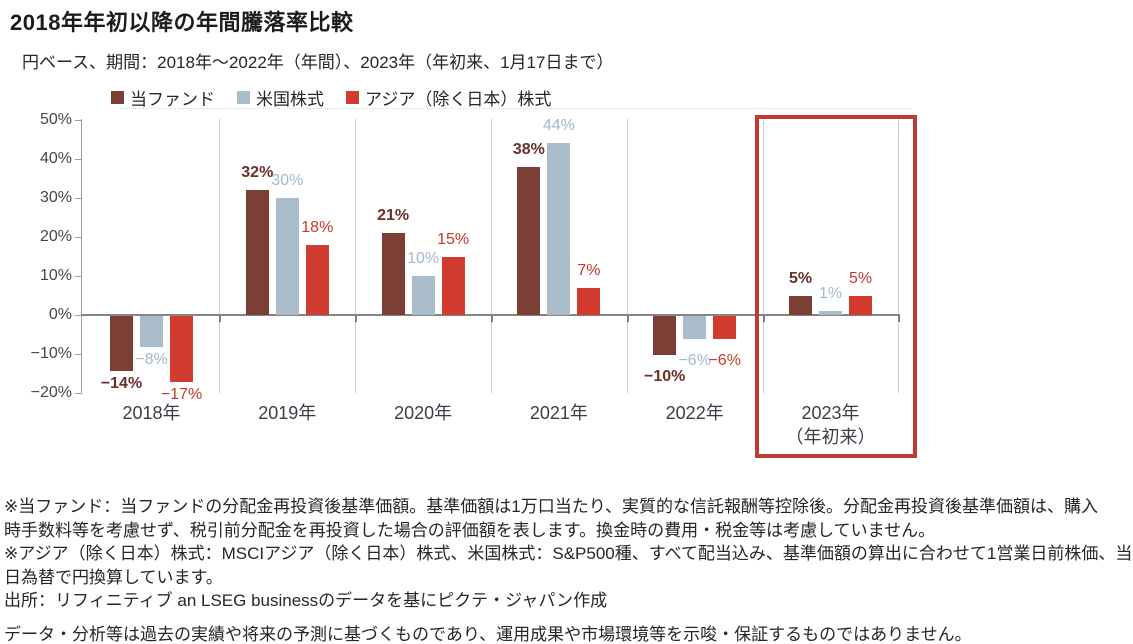 Image resolution: width=1133 pixels, height=644 pixels. What do you see at coordinates (665, 376) in the screenshot?
I see `bar-label-fund-2022: −10%` at bounding box center [665, 376].